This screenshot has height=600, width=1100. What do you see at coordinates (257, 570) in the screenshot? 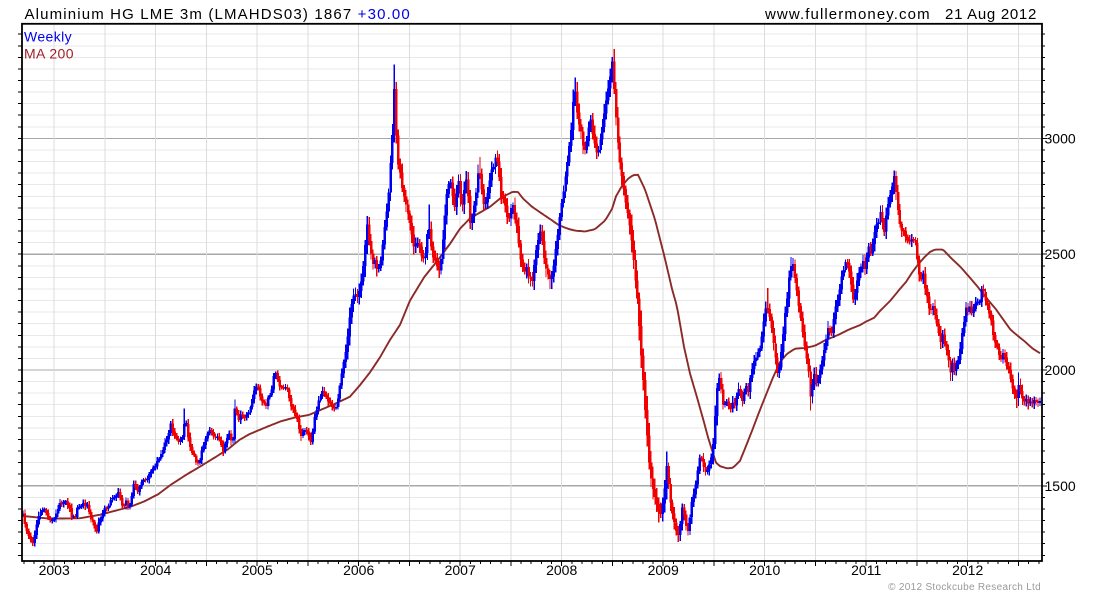
I see `svg-text: 2005` at bounding box center [257, 570].